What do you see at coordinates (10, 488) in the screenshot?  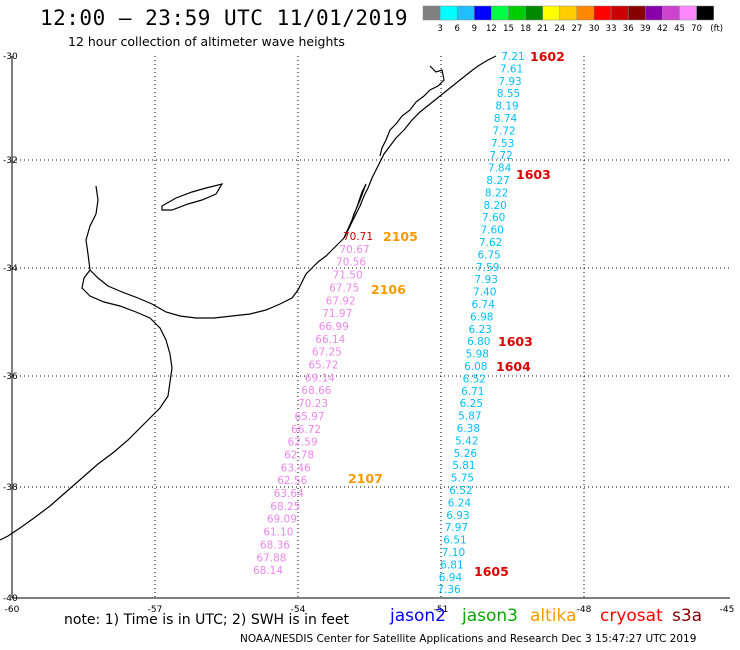 I see `lat-tick-label: -38` at bounding box center [10, 488].